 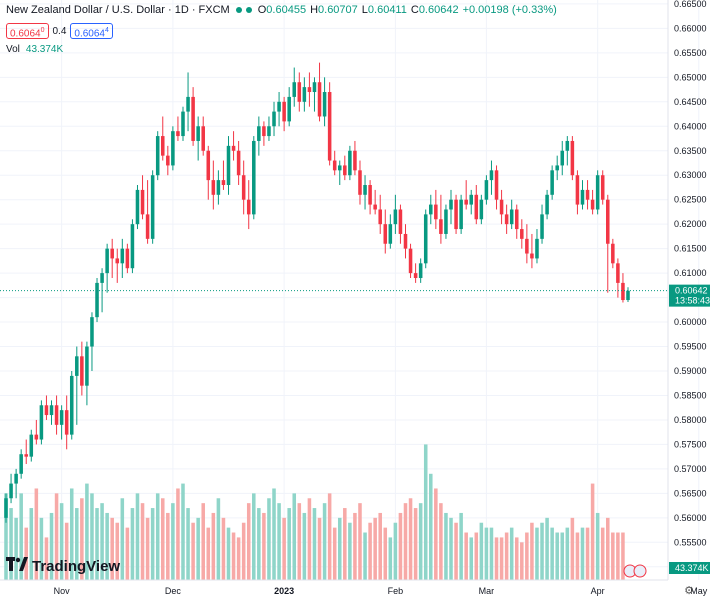 I want to click on low-label: L, so click(x=364, y=10).